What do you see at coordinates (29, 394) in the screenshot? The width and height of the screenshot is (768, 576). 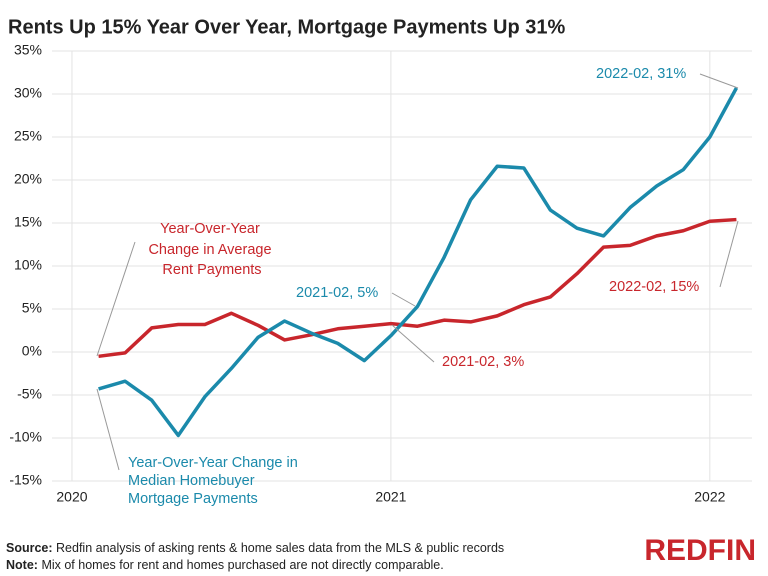 I see `y-tick-label: -5%` at bounding box center [29, 394].